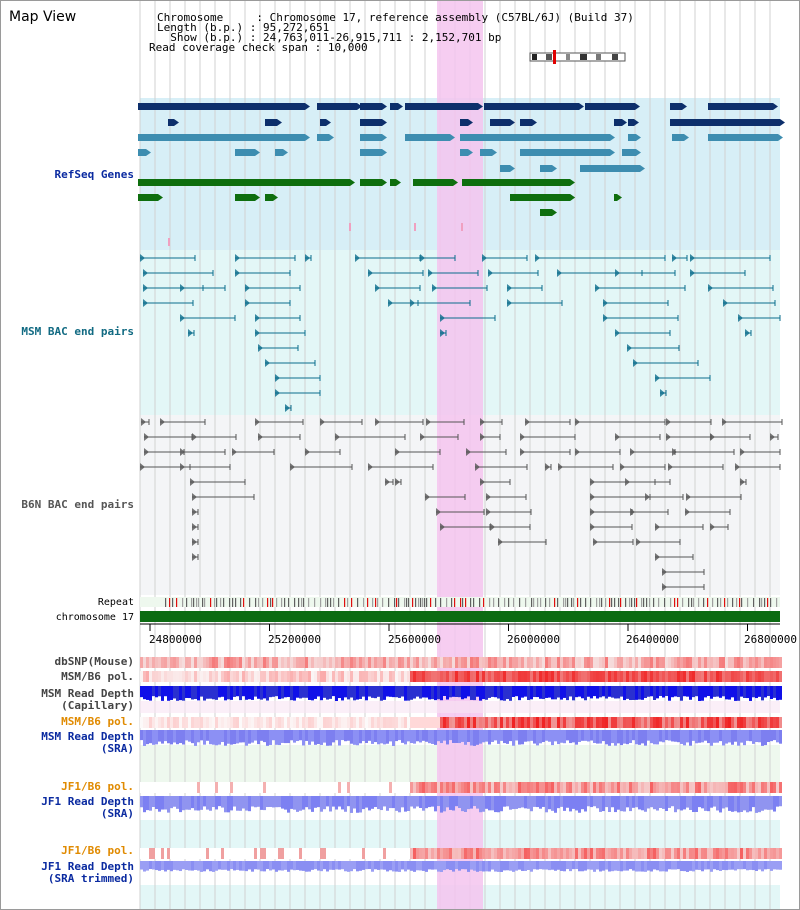 Image resolution: width=800 pixels, height=910 pixels. What do you see at coordinates (77, 504) in the screenshot?
I see `track-label-b6n-bac: B6N BAC end pairs` at bounding box center [77, 504].